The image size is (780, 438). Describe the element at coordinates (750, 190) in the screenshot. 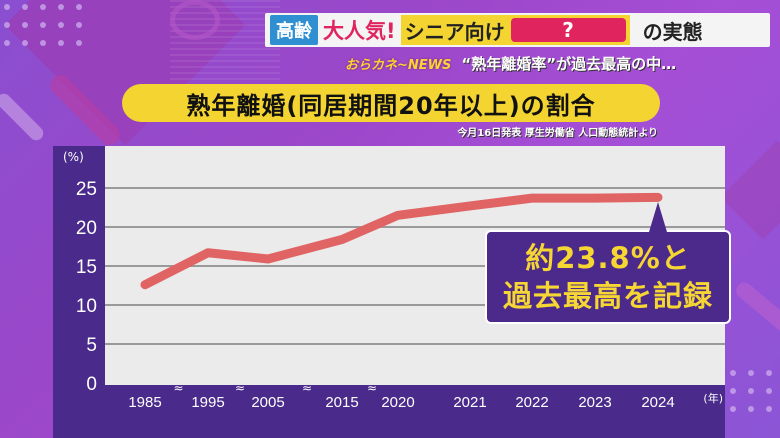

I see `background-diamond` at that location.